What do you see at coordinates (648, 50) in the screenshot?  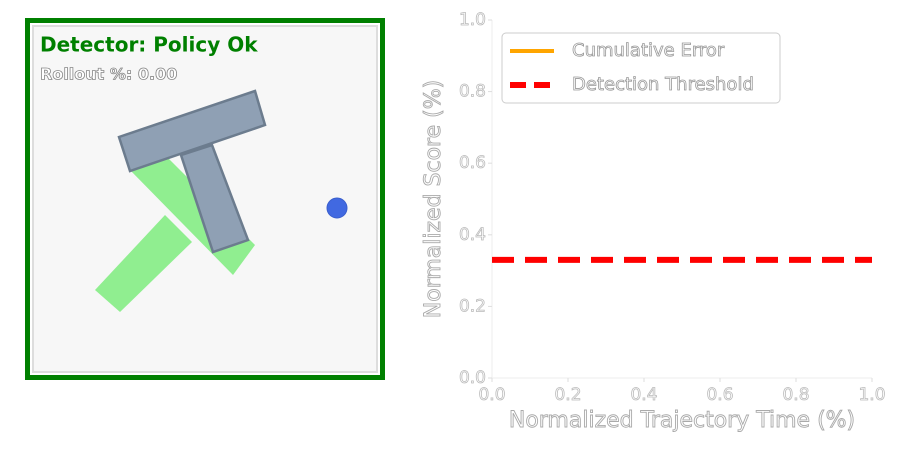 I see `legend-label: Cumulative Error` at bounding box center [648, 50].